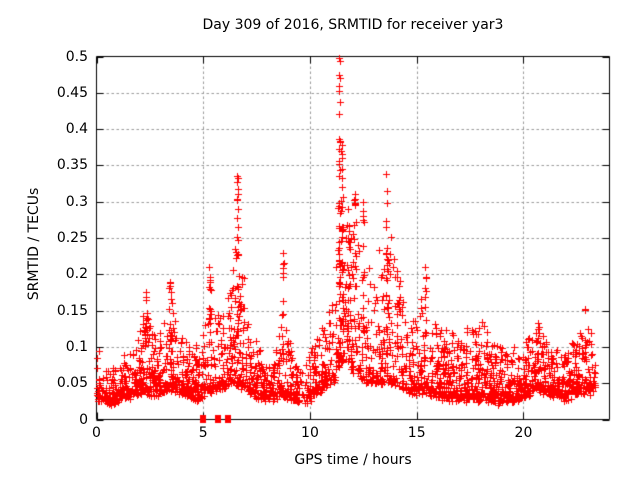 The height and width of the screenshot is (480, 640). Describe the element at coordinates (72, 92) in the screenshot. I see `y-tick-label: 0.45` at that location.